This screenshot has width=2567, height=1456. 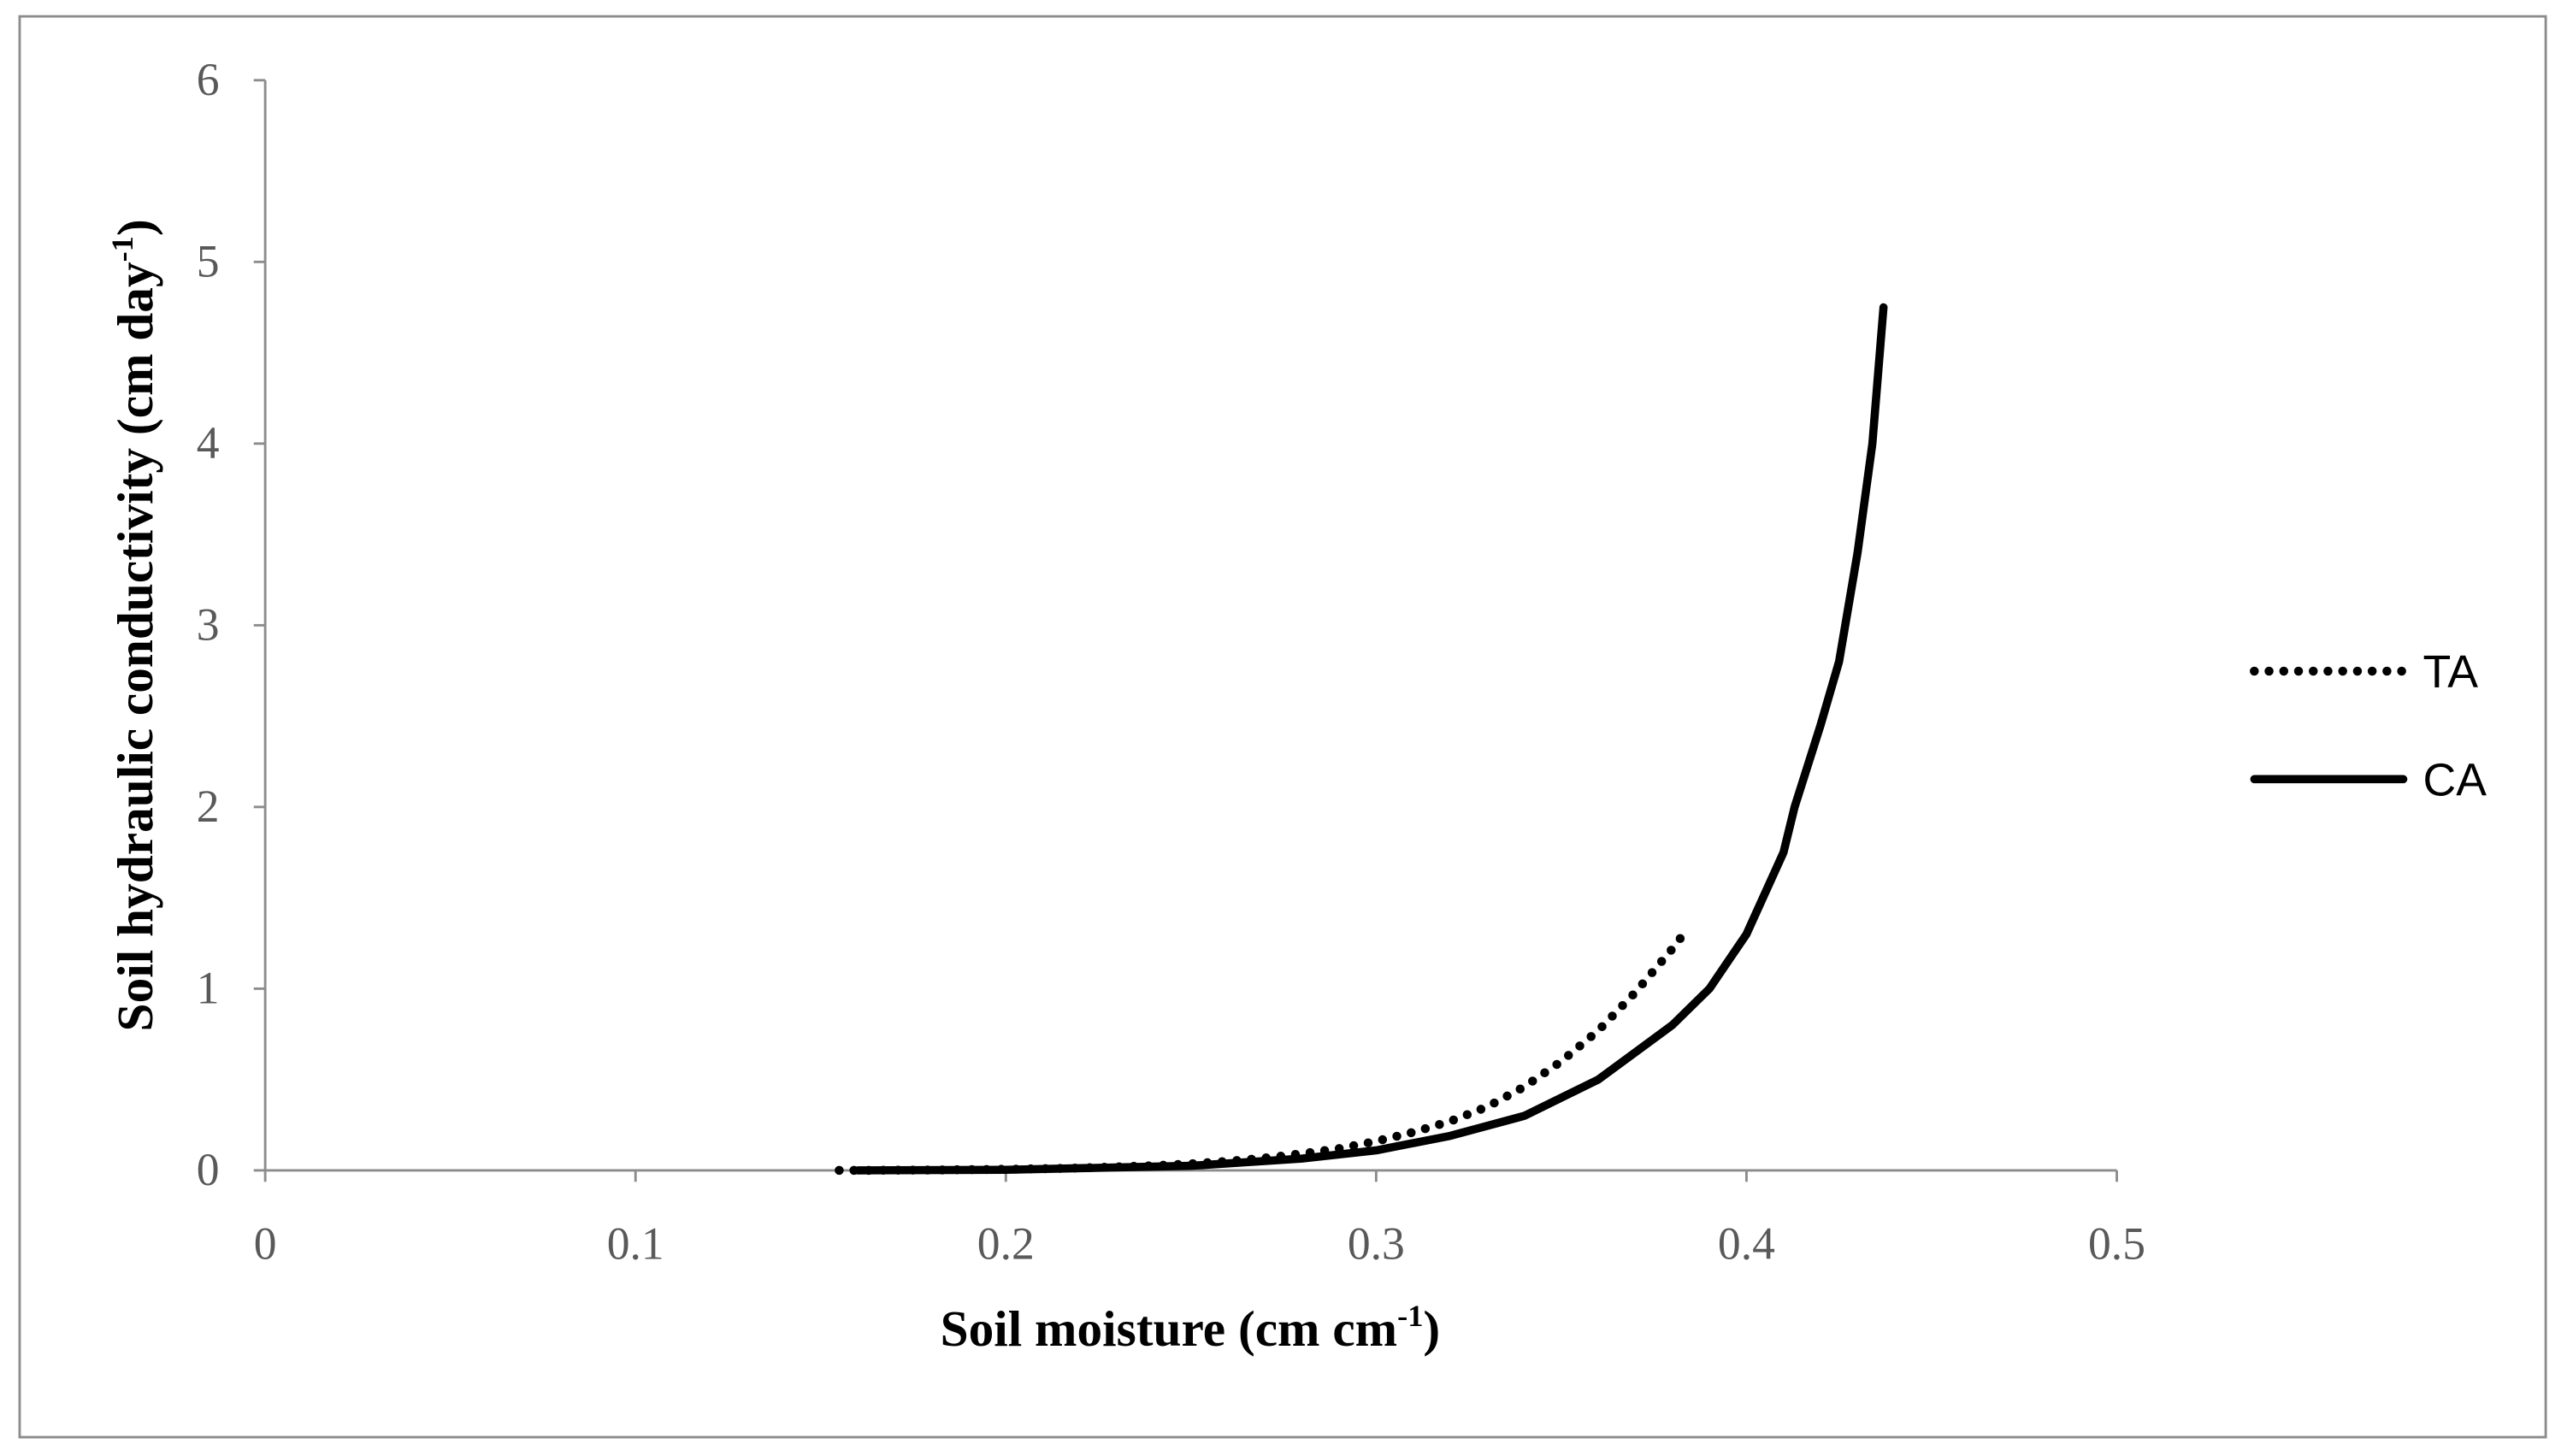 I want to click on y-tick-label: 5, so click(x=209, y=261).